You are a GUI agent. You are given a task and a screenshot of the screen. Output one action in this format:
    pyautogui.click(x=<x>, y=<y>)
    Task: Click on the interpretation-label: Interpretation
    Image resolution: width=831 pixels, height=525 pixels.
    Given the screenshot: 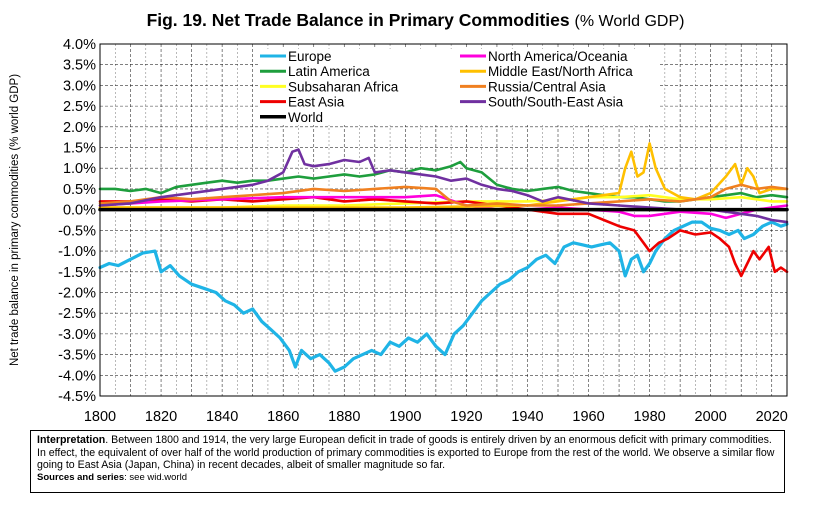 What is the action you would take?
    pyautogui.click(x=71, y=440)
    